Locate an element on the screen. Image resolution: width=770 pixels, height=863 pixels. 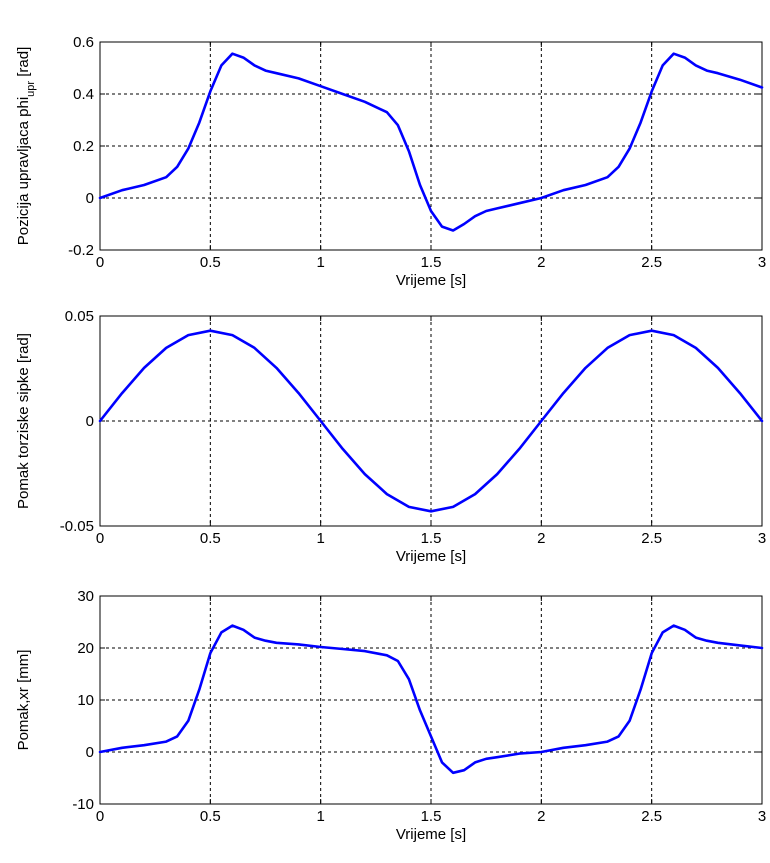
y-tick-label: -0.2 is located at coordinates (81, 250).